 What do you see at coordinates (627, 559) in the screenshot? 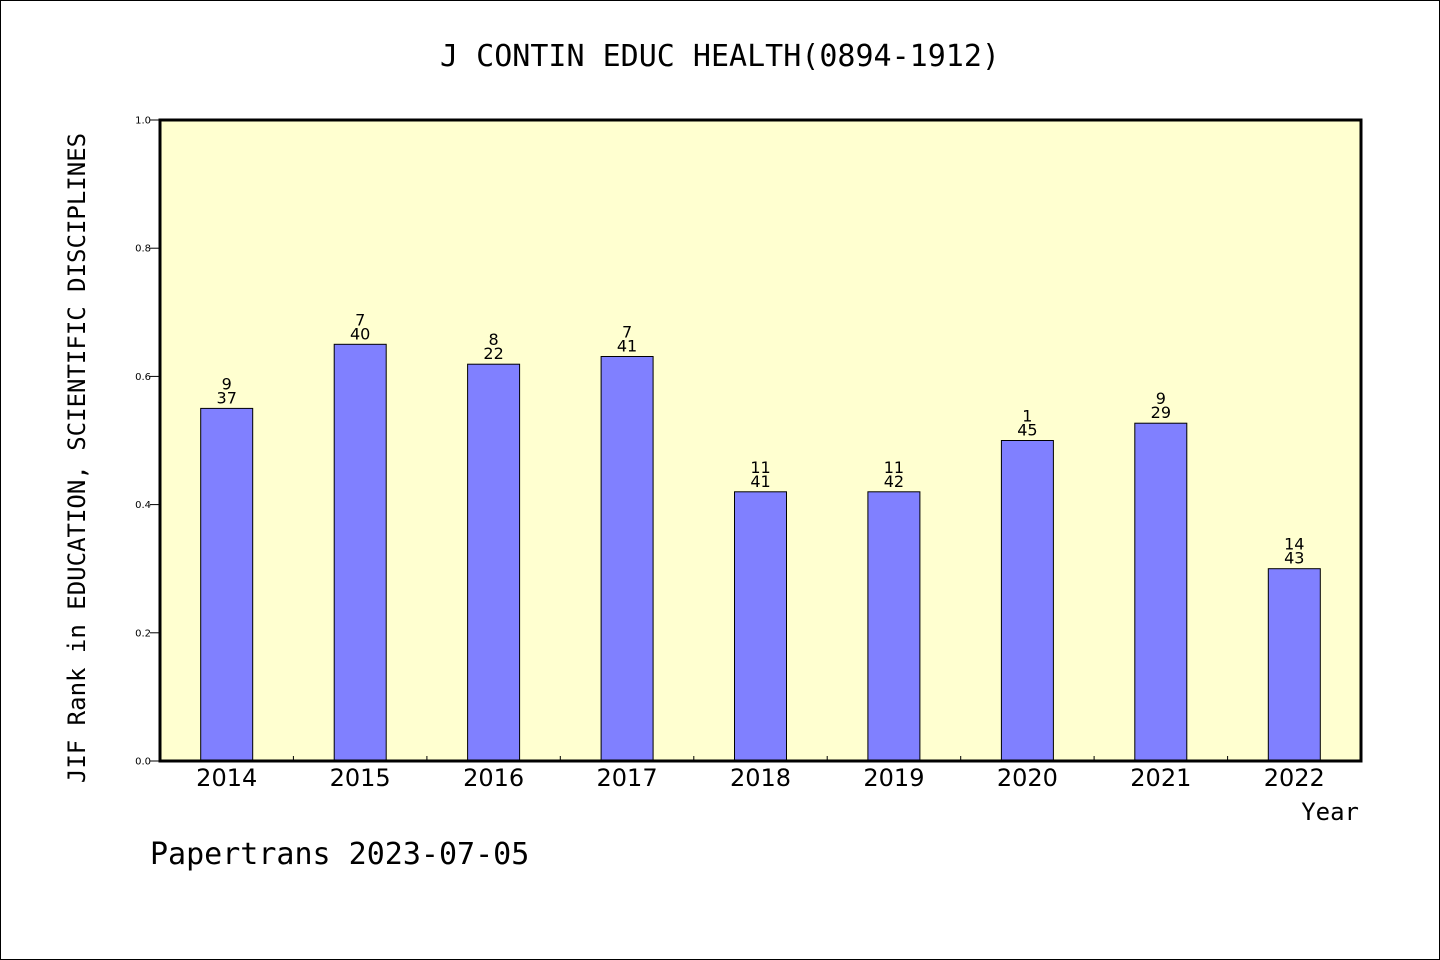
I see `bar-2017` at bounding box center [627, 559].